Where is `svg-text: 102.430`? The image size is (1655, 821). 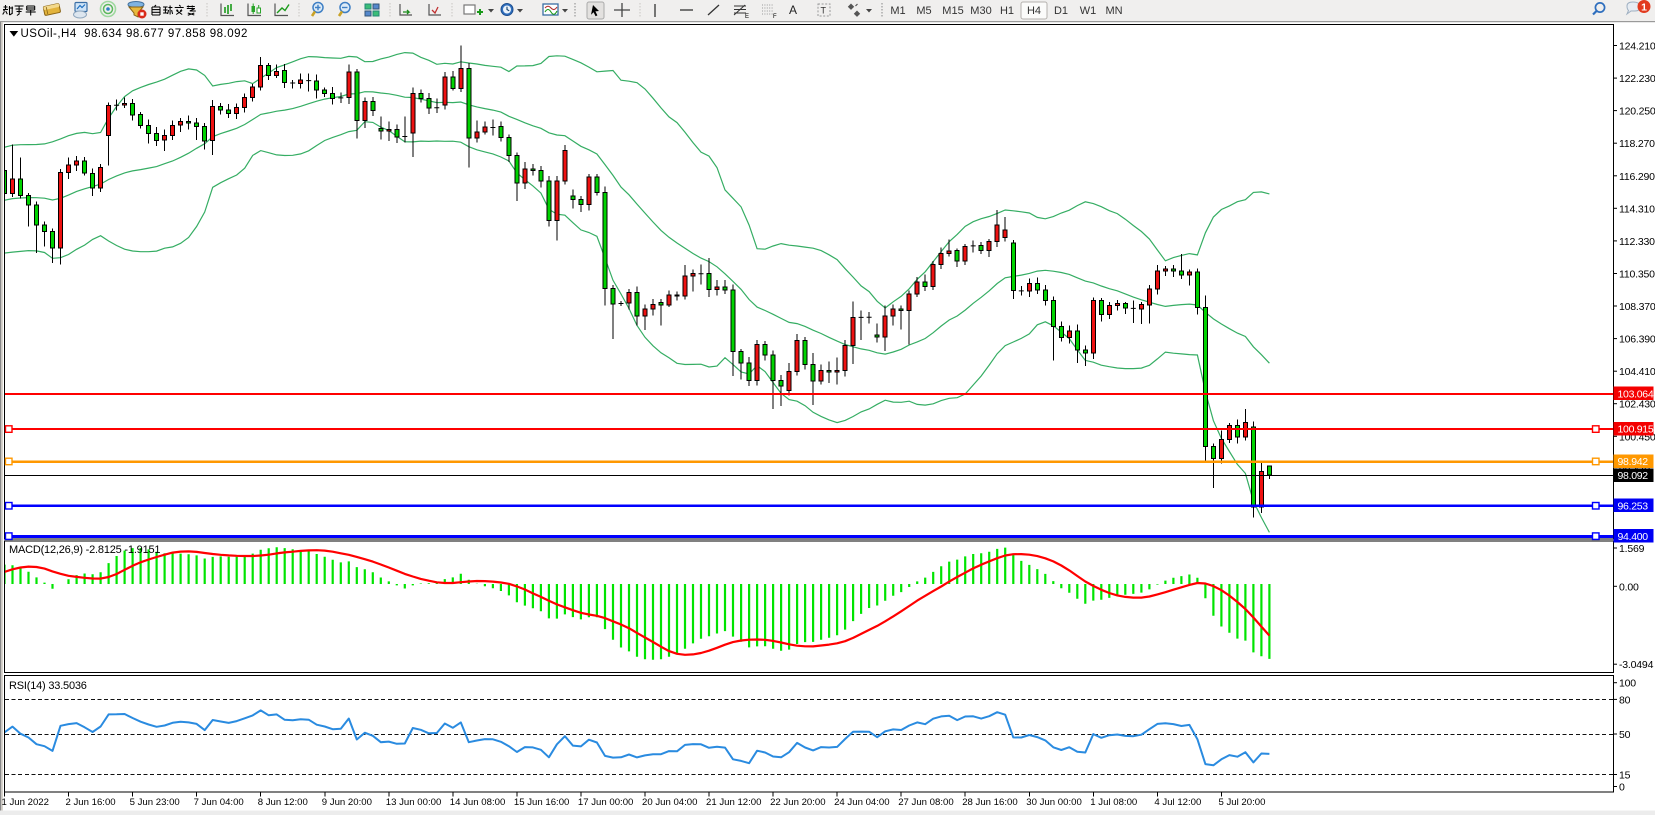 svg-text: 102.430 is located at coordinates (1637, 405).